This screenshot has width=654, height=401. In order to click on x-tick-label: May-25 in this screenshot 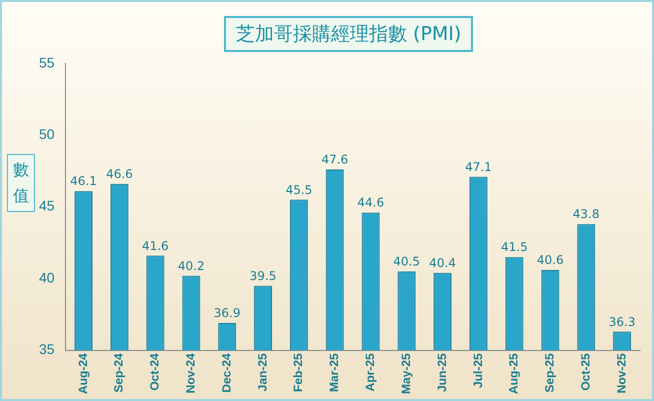, I will do `click(405, 373)`.